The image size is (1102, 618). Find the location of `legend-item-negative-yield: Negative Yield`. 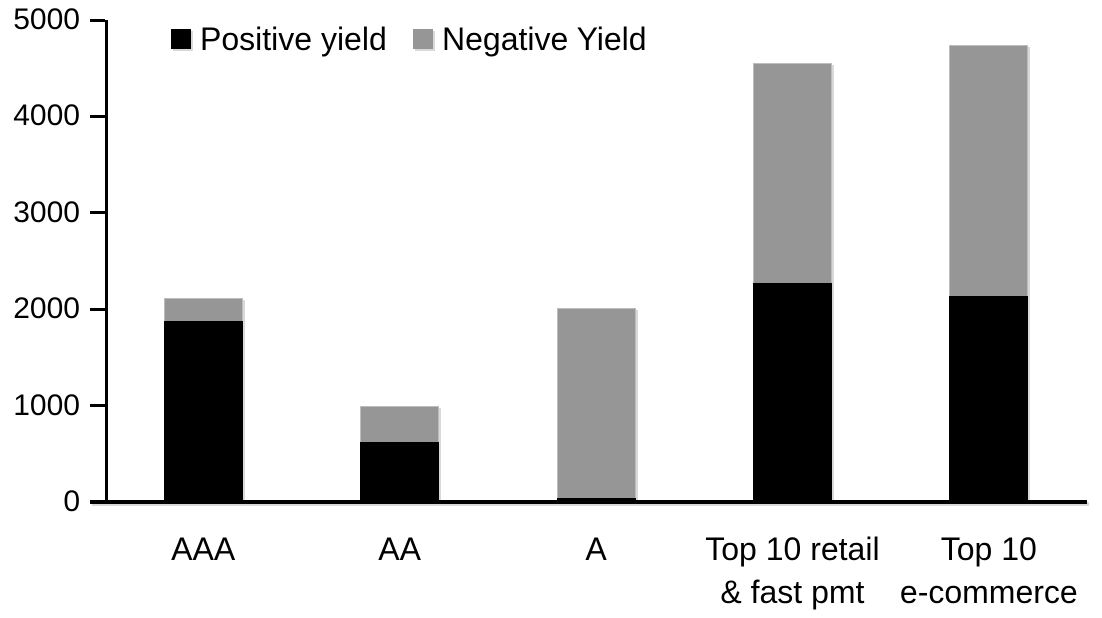

legend-item-negative-yield: Negative Yield is located at coordinates (530, 39).